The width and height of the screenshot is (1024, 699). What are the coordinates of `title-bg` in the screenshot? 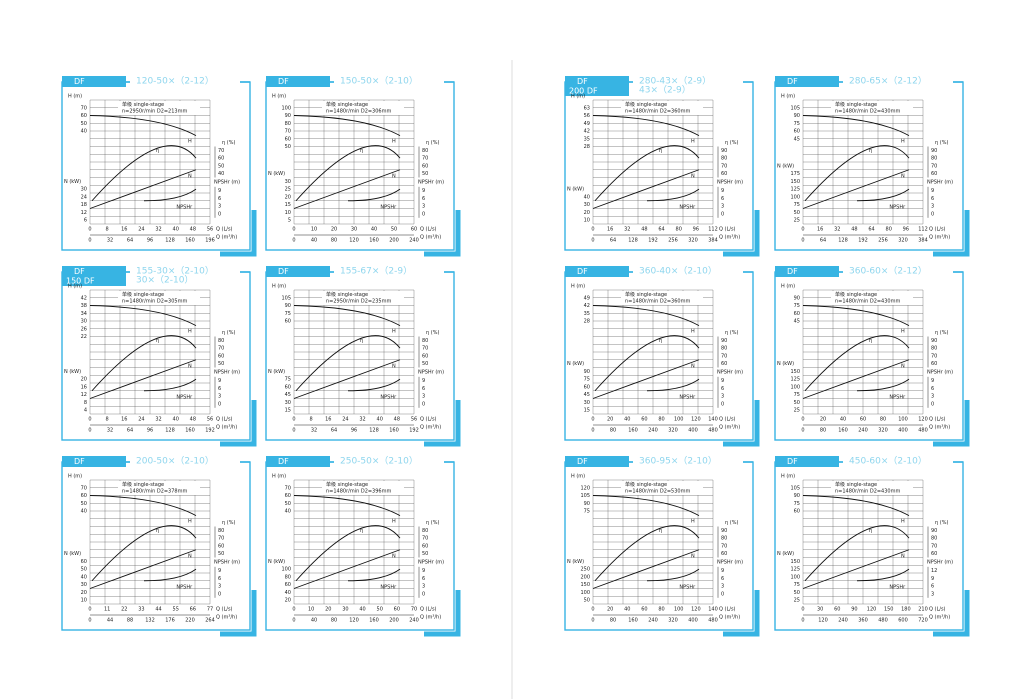 It's located at (389, 81).